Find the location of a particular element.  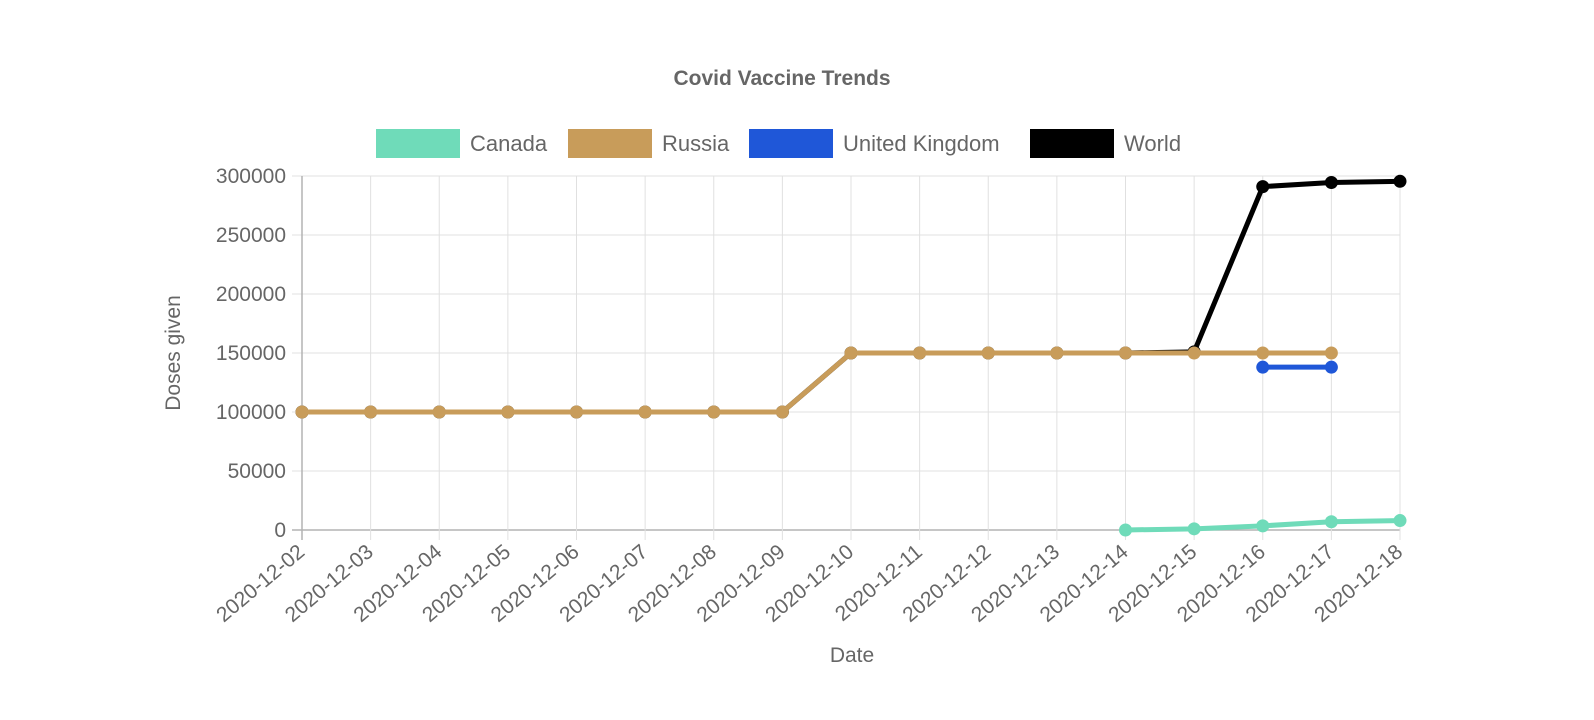

y-axis-label: Doses given is located at coordinates (173, 353).